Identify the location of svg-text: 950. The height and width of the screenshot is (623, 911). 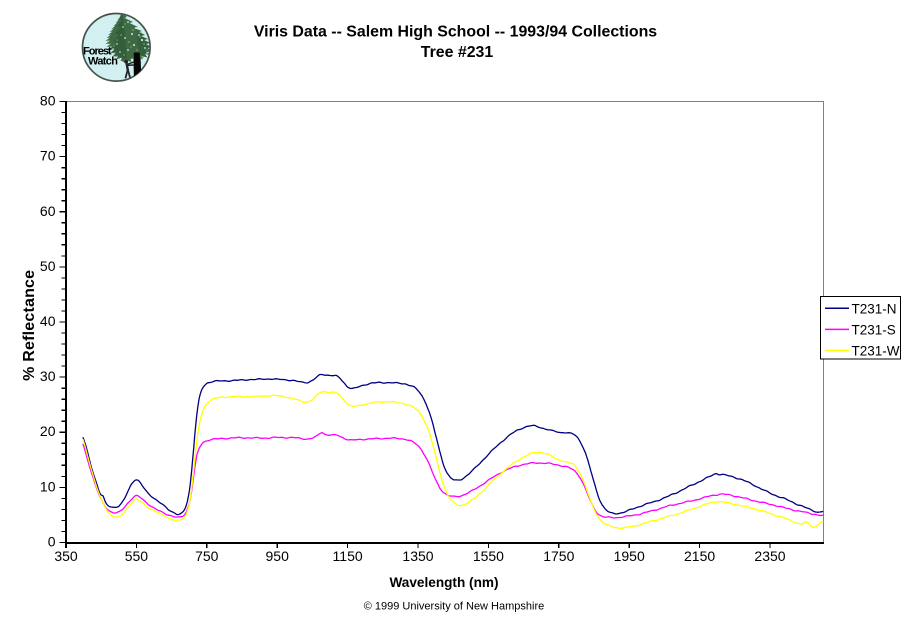
(278, 556).